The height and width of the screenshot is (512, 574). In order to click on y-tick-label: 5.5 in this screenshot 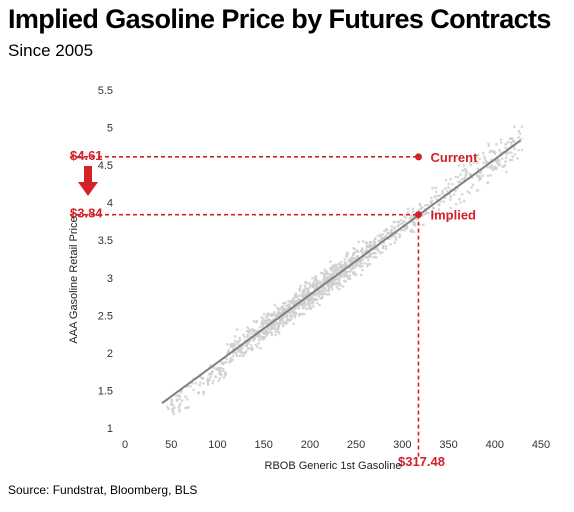, I will do `click(105, 91)`.